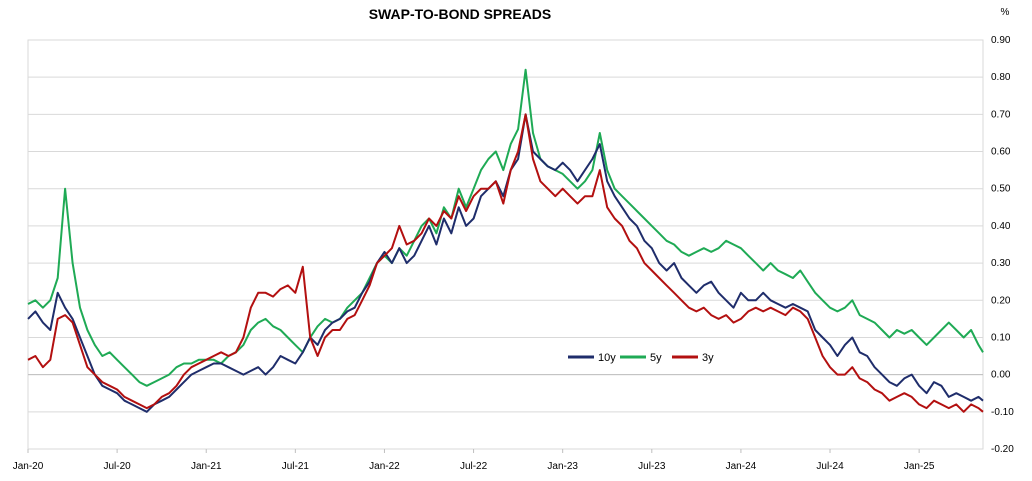 The height and width of the screenshot is (481, 1032). I want to click on y-tick-label: 0.70, so click(1001, 114).